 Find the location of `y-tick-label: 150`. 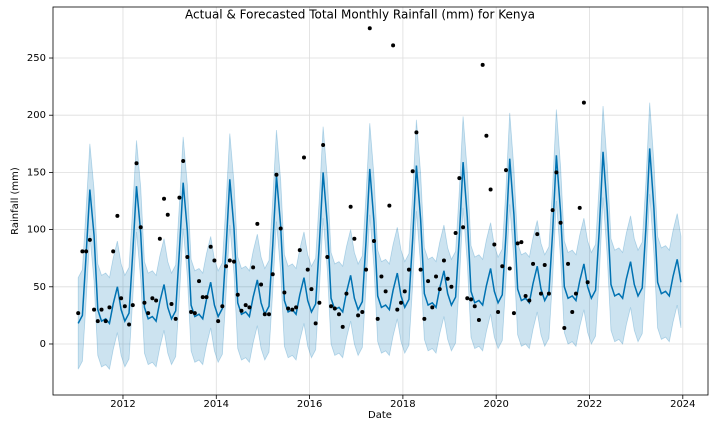

y-tick-label: 150 is located at coordinates (36, 172).